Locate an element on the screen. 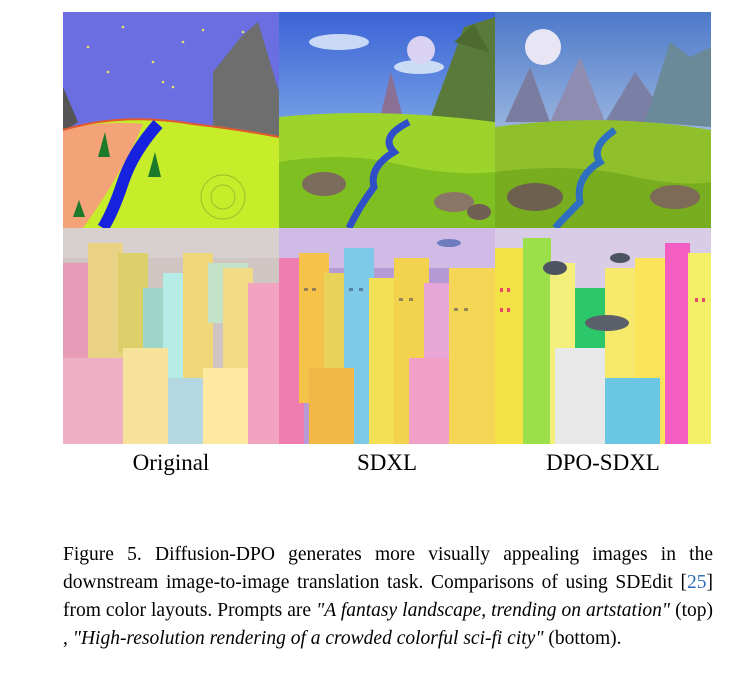 This screenshot has height=697, width=739. sdxl-landscape-image is located at coordinates (387, 120).